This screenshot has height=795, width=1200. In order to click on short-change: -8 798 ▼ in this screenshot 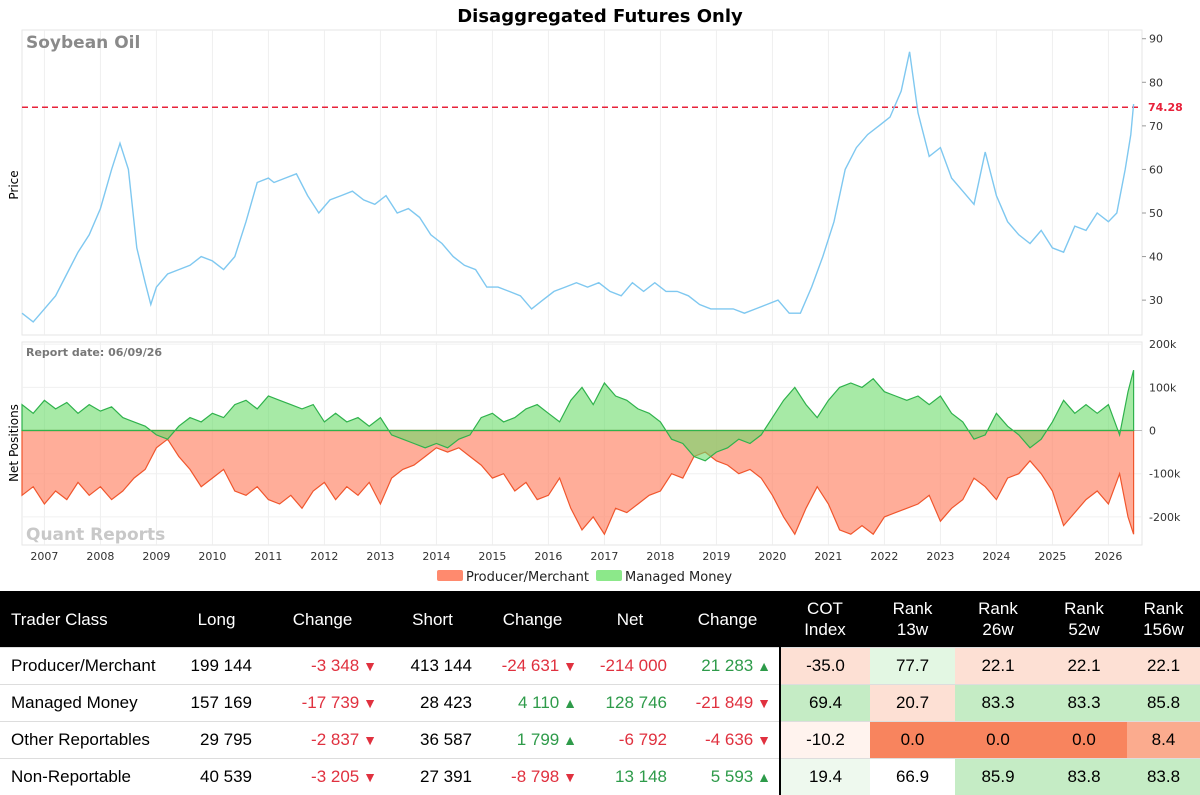, I will do `click(532, 777)`.